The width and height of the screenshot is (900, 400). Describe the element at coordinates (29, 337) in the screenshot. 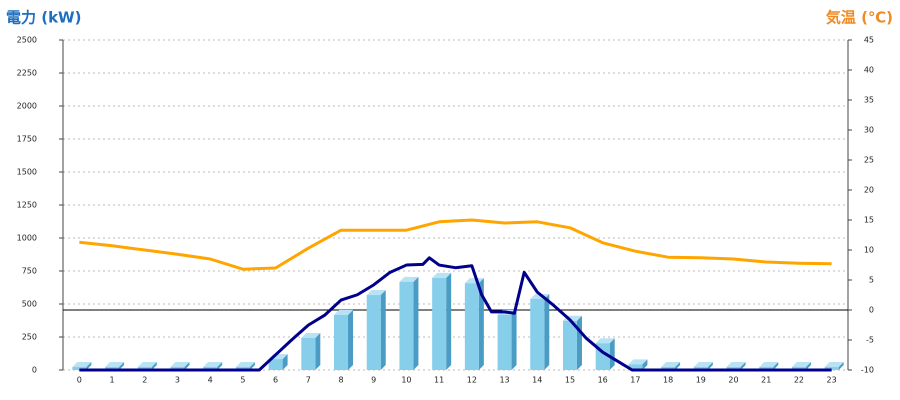

I see `y-tick-label: 250` at that location.